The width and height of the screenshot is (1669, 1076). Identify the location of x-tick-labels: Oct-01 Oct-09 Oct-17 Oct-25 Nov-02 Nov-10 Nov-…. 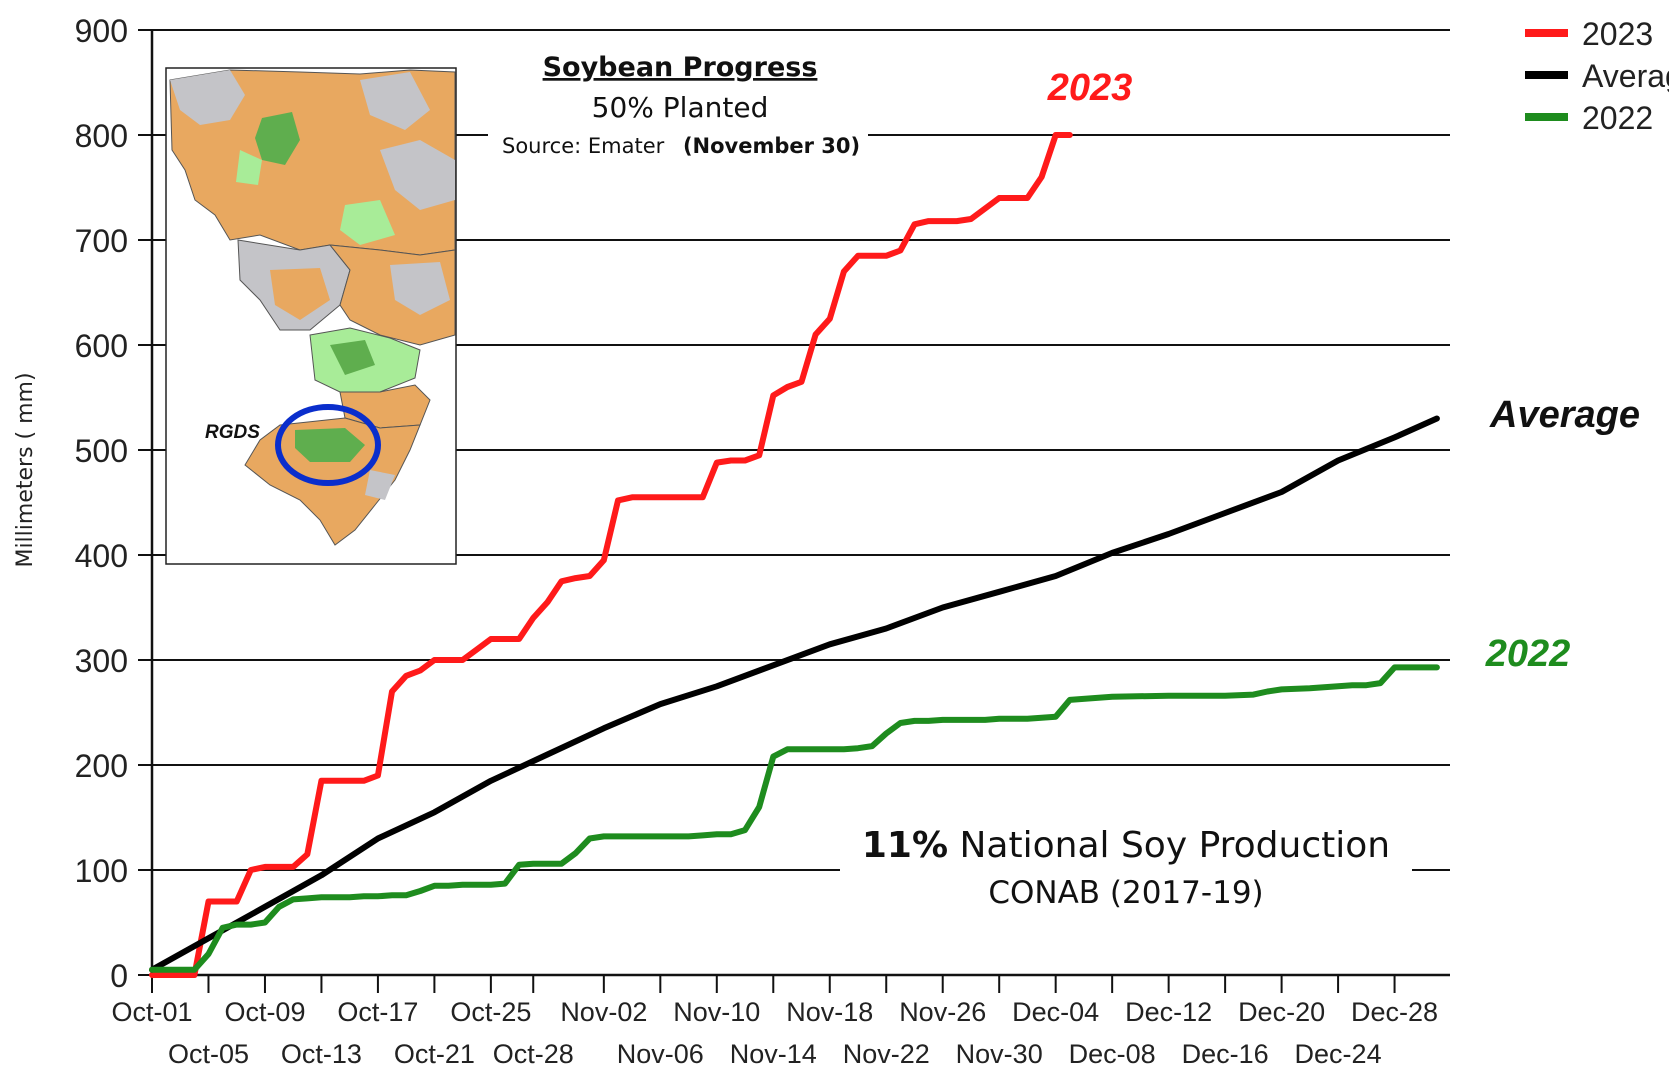
(774, 1022).